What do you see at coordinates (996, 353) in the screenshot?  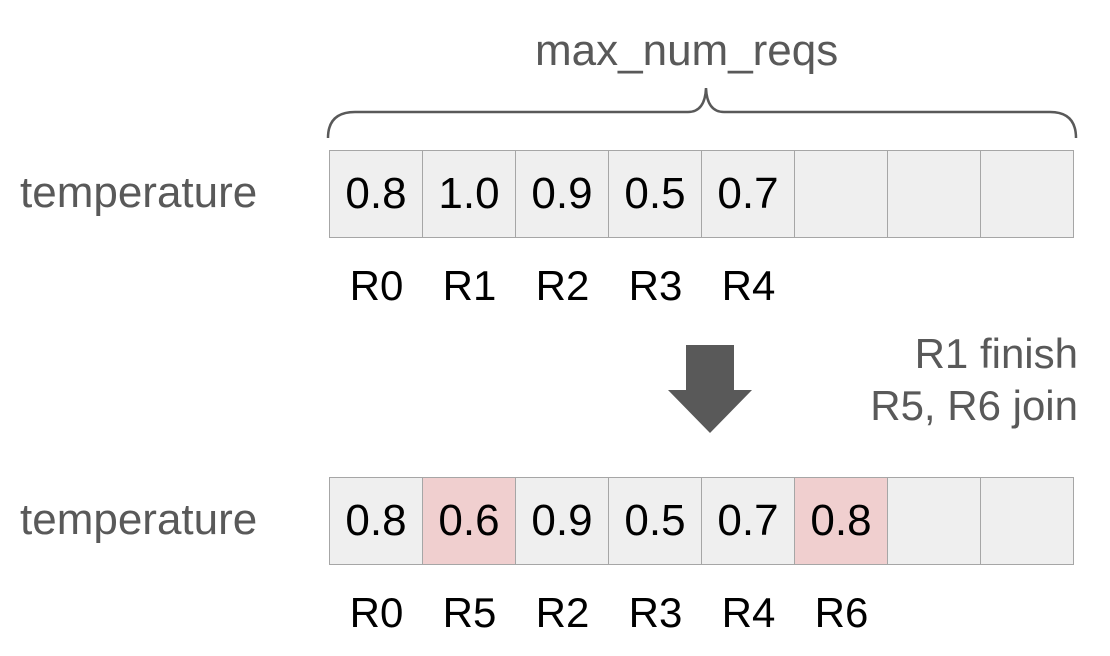 I see `transition-line1: R1 finish` at bounding box center [996, 353].